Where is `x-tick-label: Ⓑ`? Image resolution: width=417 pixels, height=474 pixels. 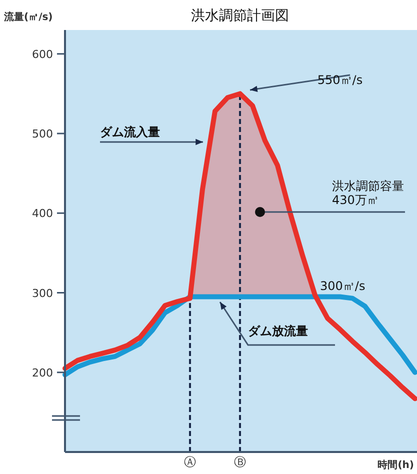 x-tick-label: Ⓑ is located at coordinates (240, 462).